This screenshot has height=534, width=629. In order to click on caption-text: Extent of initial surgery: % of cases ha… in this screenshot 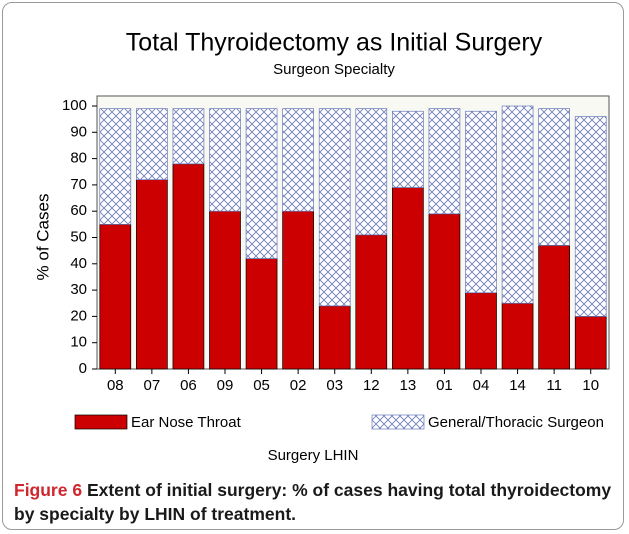, I will do `click(313, 502)`.